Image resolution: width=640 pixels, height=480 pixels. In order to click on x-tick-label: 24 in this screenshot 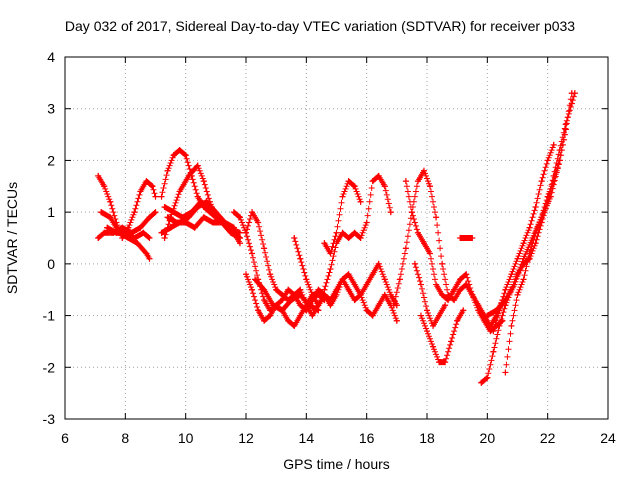, I will do `click(608, 438)`.